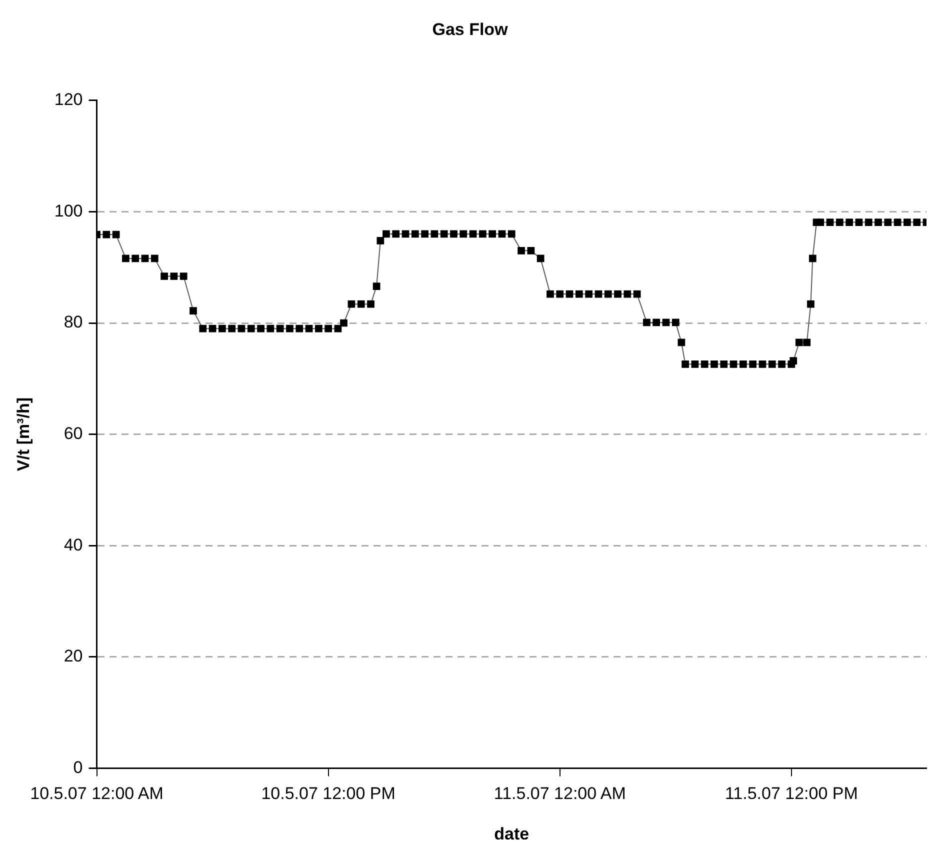  Describe the element at coordinates (470, 29) in the screenshot. I see `chart-title: Gas Flow` at that location.